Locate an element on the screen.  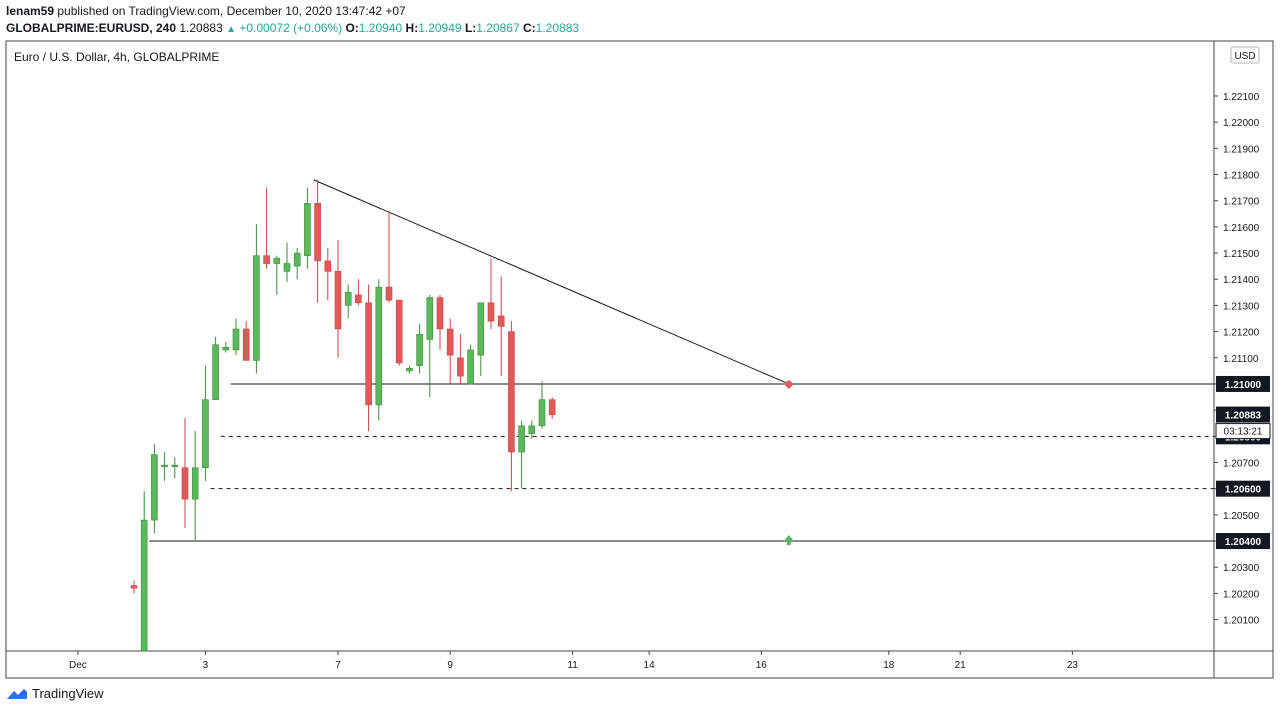
level-price-label: 1.20400 is located at coordinates (1243, 542).